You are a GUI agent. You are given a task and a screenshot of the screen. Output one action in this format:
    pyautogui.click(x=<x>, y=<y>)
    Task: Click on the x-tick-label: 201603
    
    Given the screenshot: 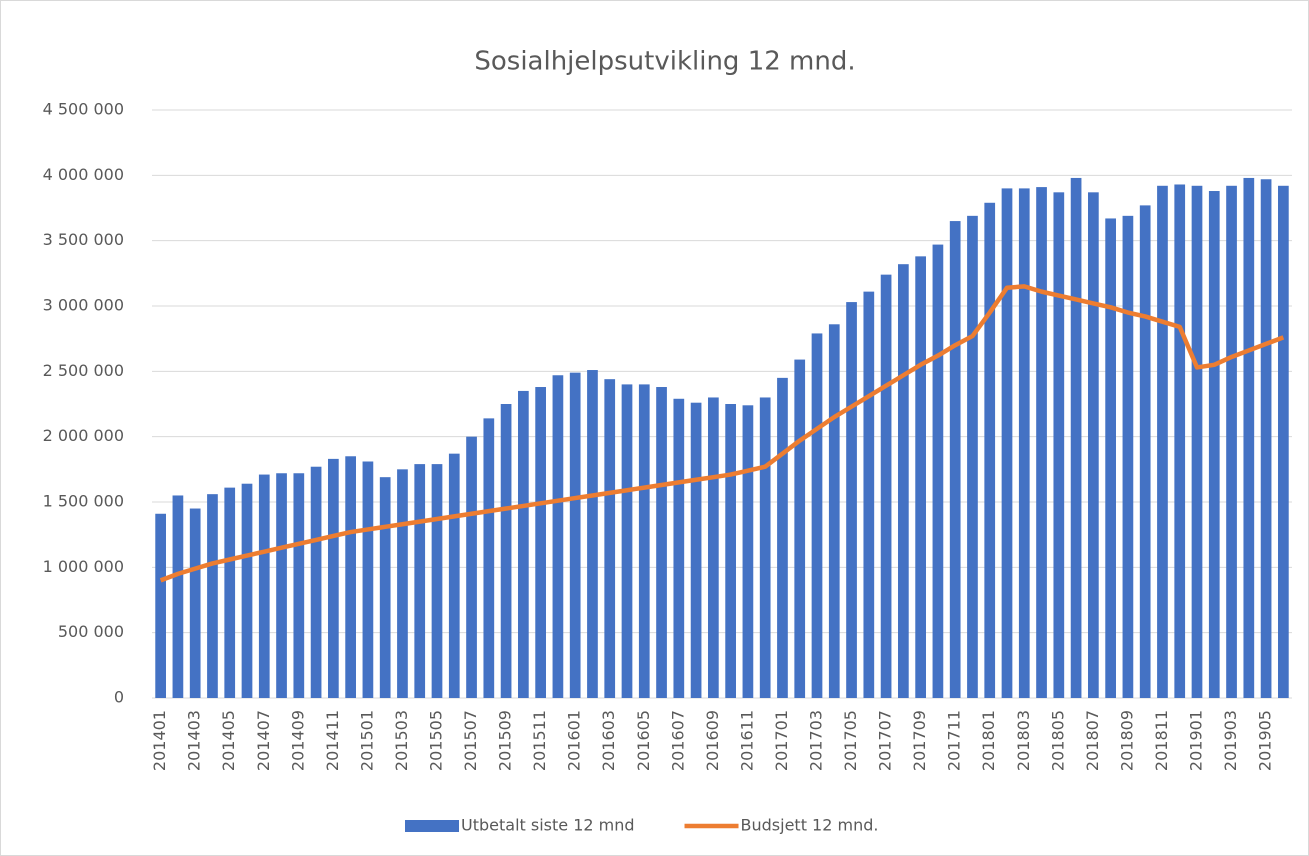 What is the action you would take?
    pyautogui.click(x=608, y=740)
    